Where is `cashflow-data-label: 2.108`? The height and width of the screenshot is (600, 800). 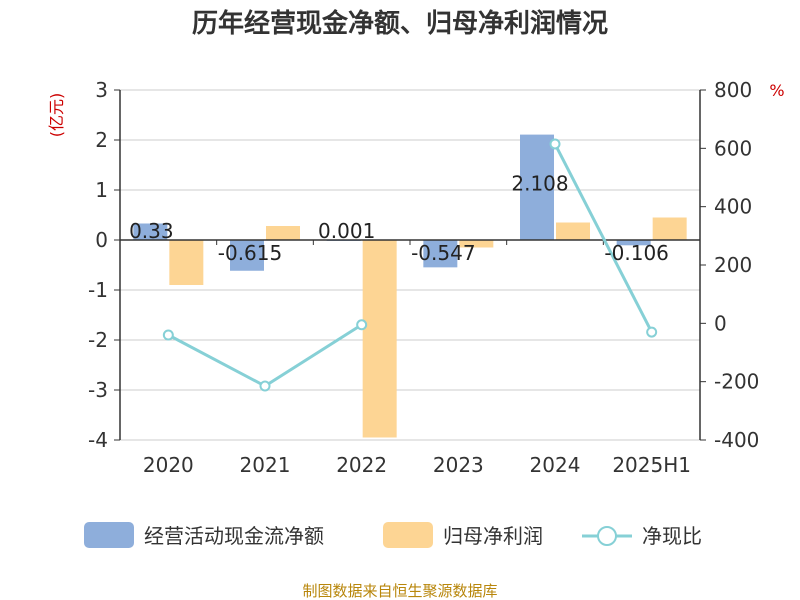 cashflow-data-label: 2.108 is located at coordinates (539, 184).